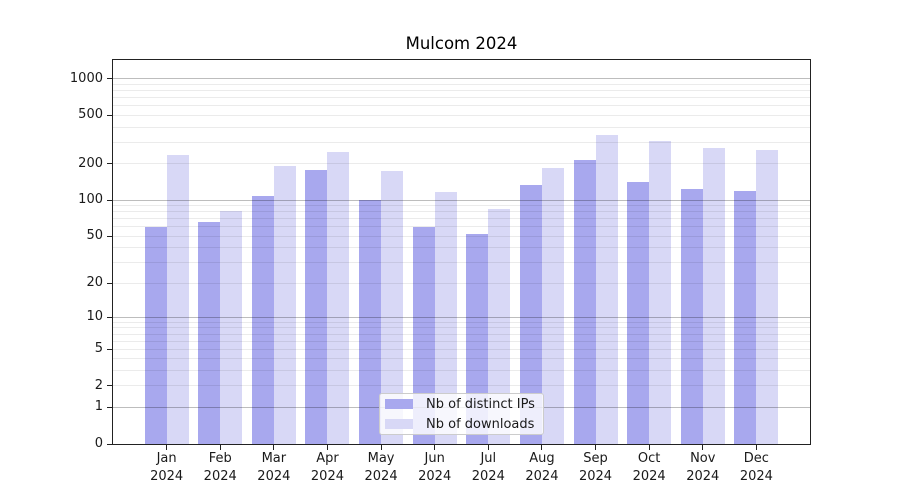  I want to click on x-tick-label-feb: Feb 2024, so click(220, 467).